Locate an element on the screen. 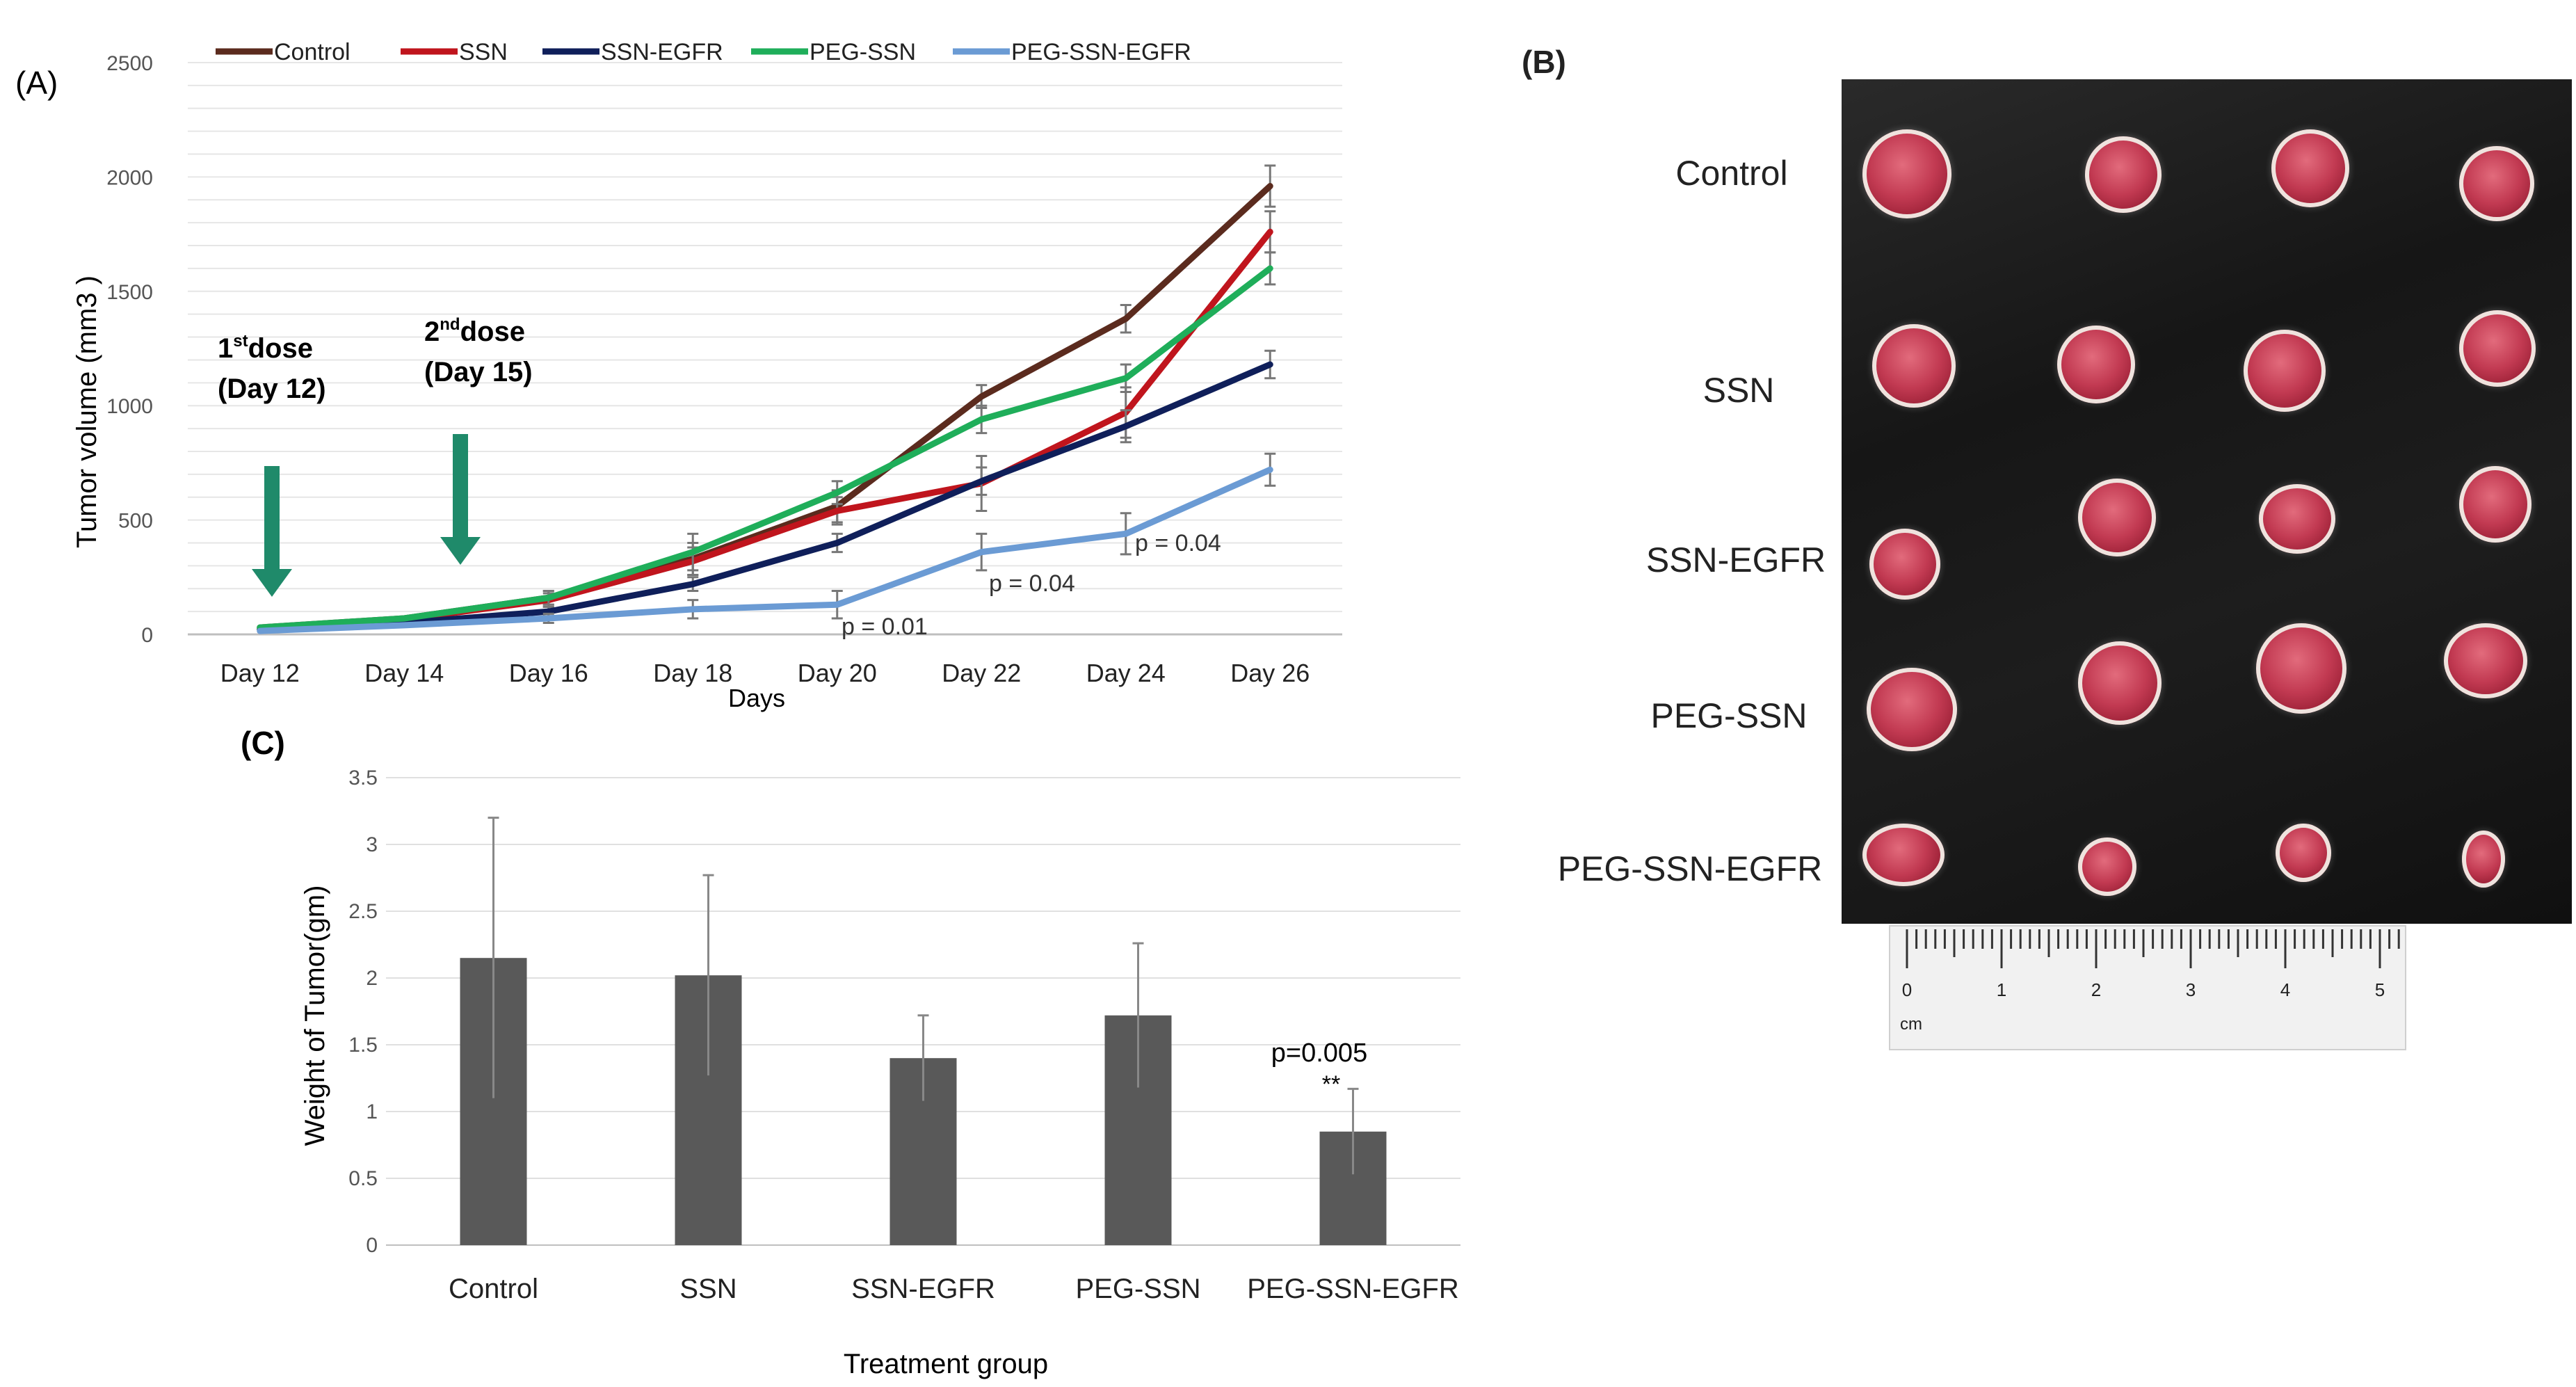 This screenshot has width=2576, height=1387. x-tick-label: Day 18 is located at coordinates (692, 673).